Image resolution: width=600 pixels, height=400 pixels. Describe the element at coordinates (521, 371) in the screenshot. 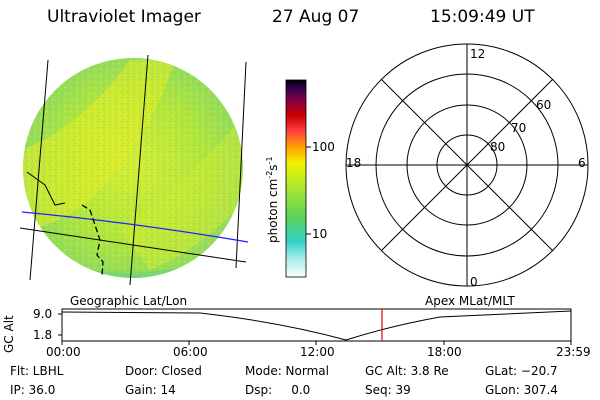

I see `info-glat: GLat: −20.7` at that location.